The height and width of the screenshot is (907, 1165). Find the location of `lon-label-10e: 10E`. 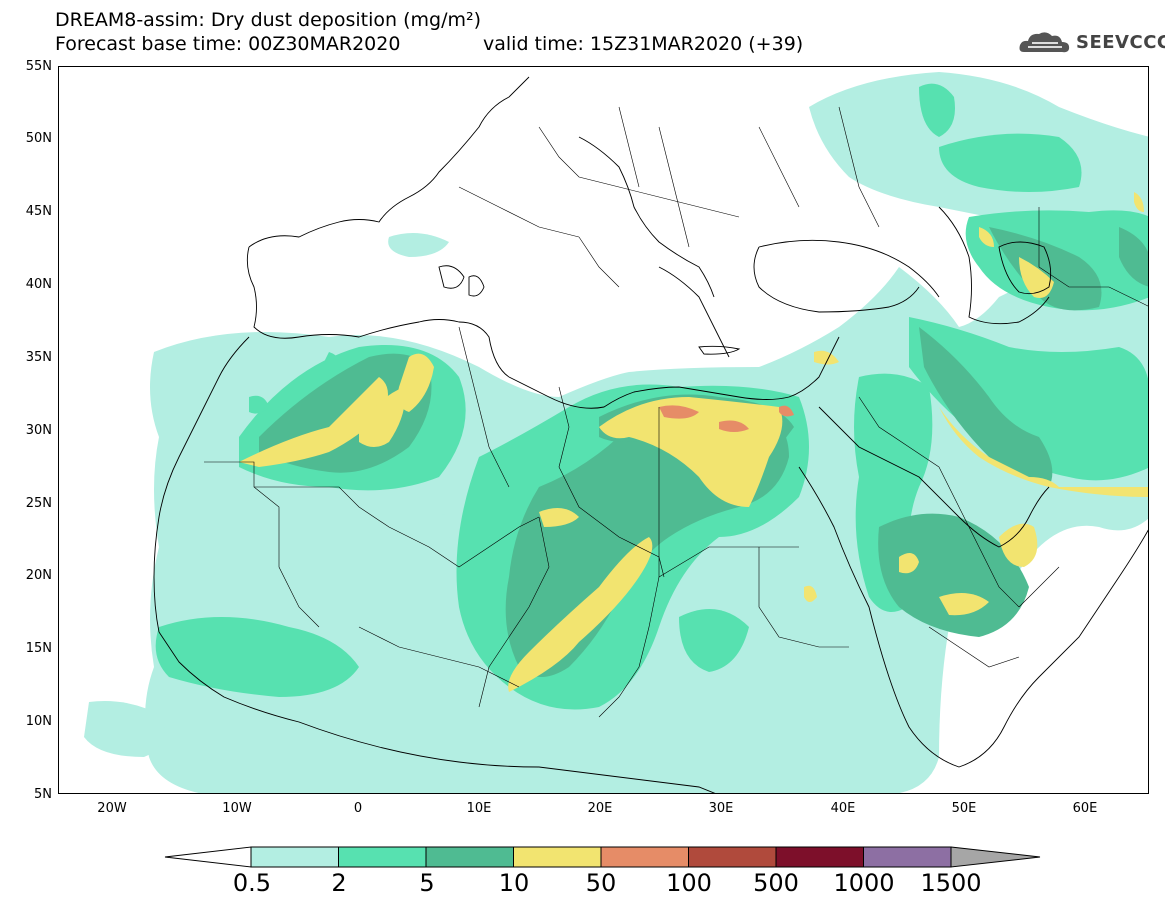

lon-label-10e: 10E is located at coordinates (479, 808).